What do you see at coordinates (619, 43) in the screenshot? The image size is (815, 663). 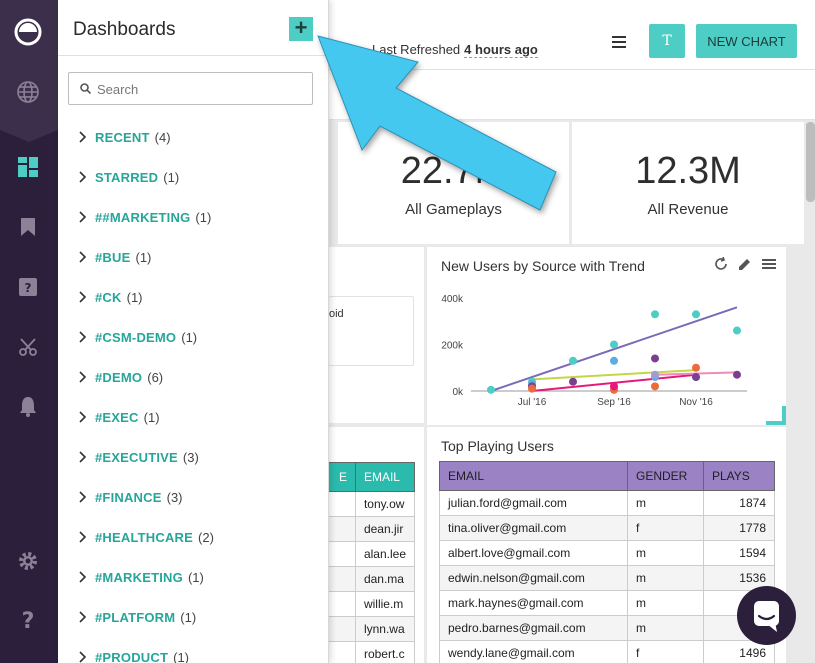 I see `menu-icon` at bounding box center [619, 43].